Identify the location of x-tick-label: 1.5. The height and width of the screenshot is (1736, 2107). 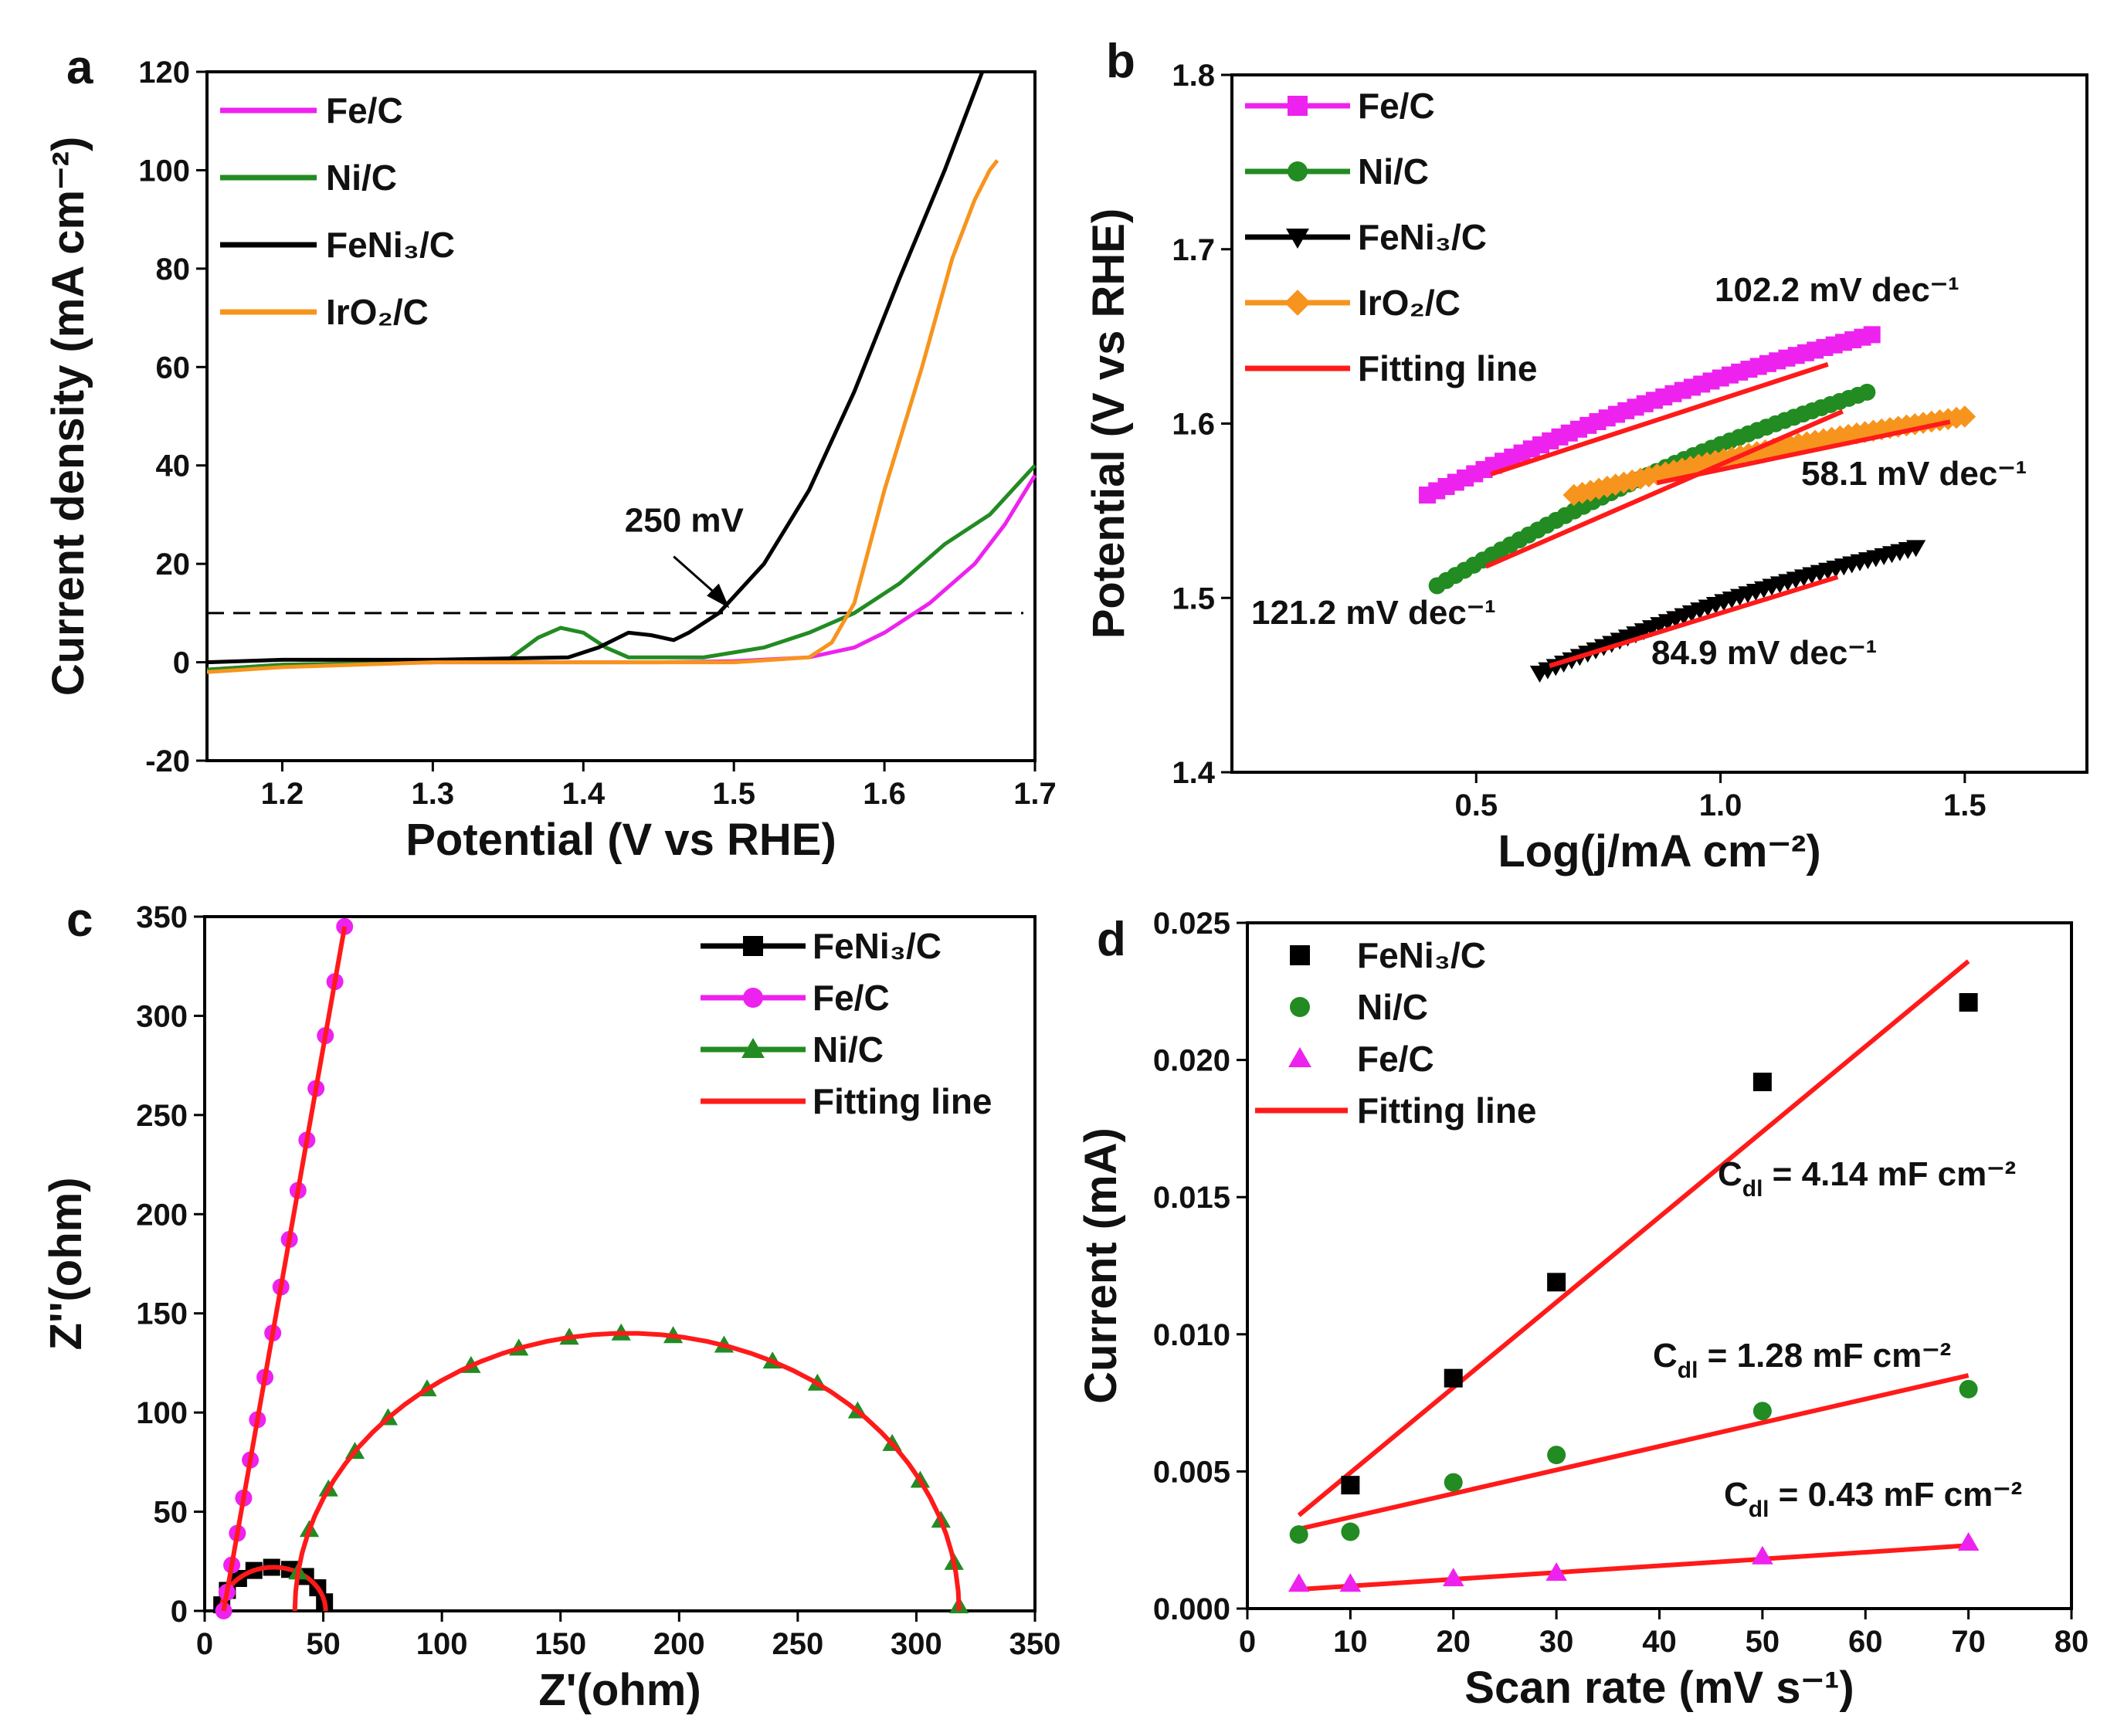
(733, 794).